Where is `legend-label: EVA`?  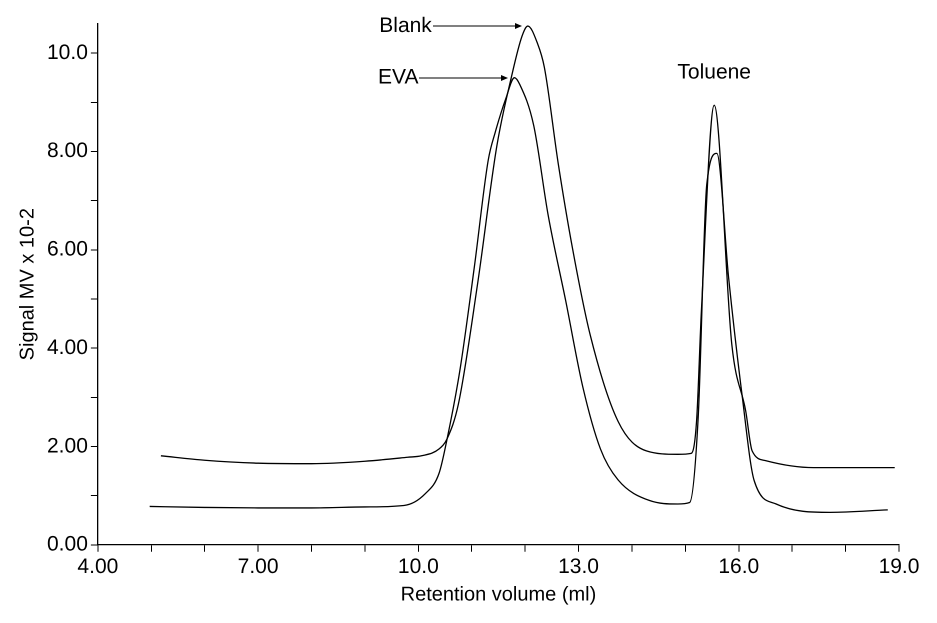 legend-label: EVA is located at coordinates (398, 76).